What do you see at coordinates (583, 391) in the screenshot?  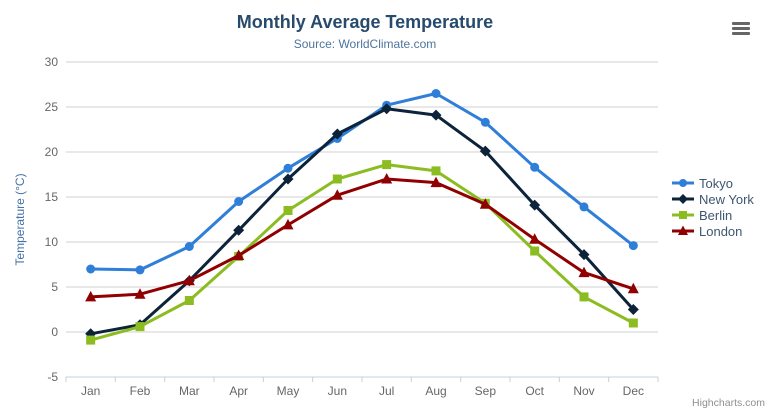 I see `x-axis-category-label: Nov` at bounding box center [583, 391].